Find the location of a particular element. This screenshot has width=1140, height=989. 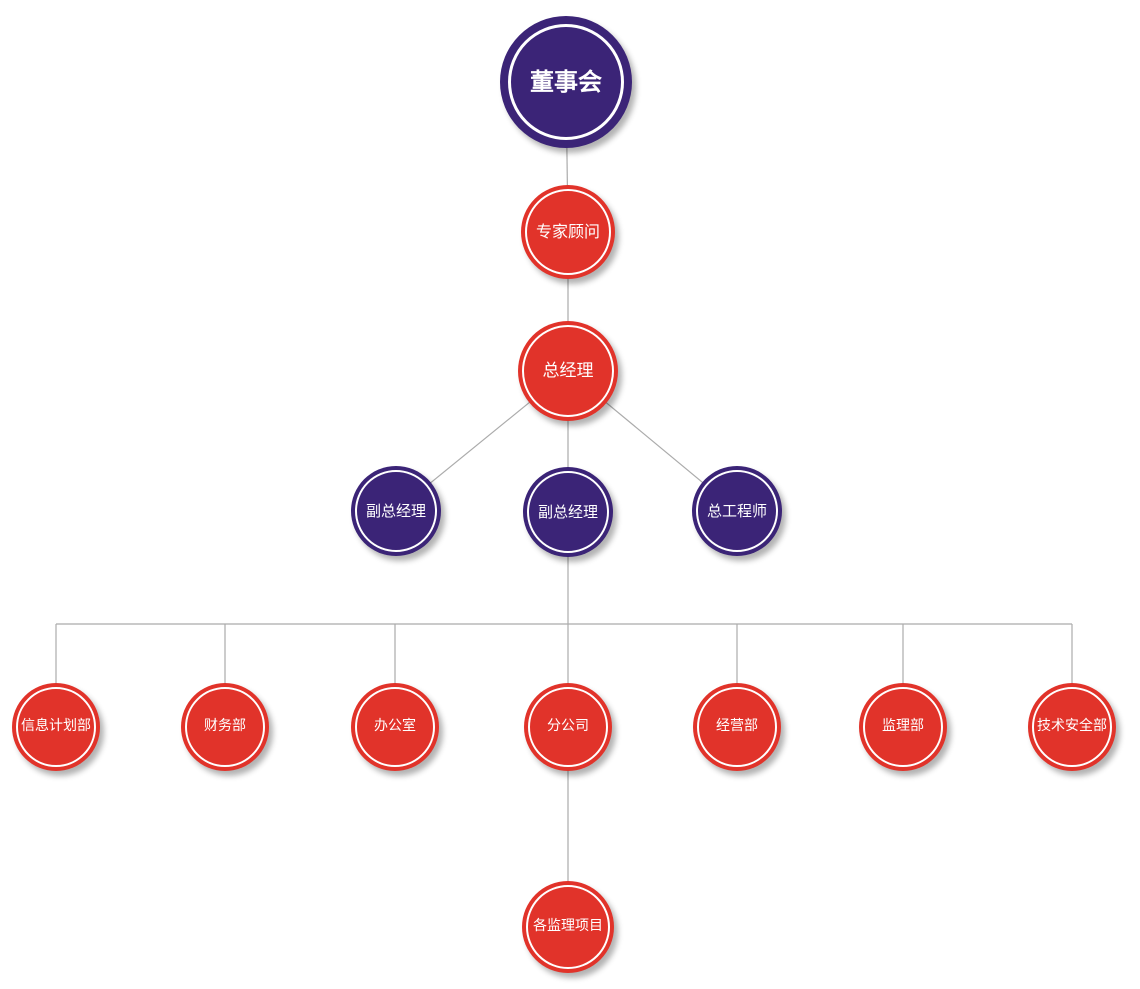

node-deputy-general-manager-1: 副总经理 is located at coordinates (396, 511).